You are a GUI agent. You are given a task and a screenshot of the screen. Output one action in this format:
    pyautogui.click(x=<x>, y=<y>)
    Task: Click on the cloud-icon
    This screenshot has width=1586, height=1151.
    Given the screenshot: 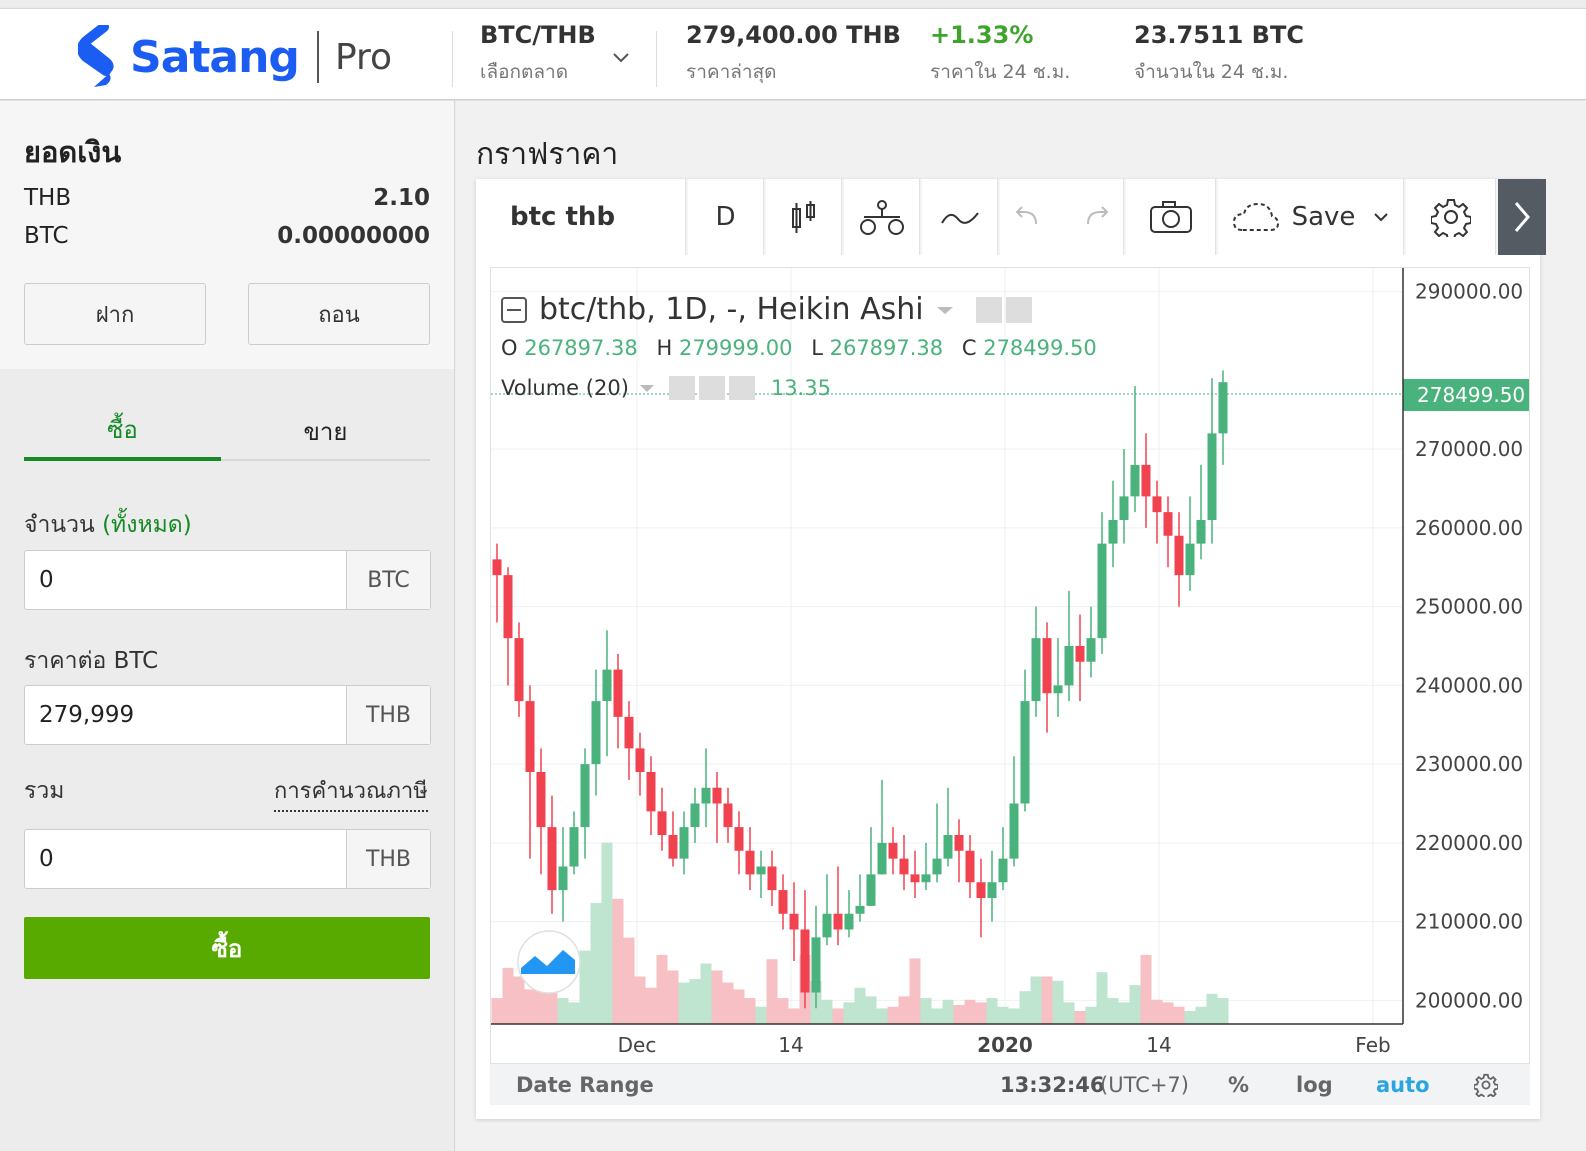 What is the action you would take?
    pyautogui.click(x=1255, y=216)
    